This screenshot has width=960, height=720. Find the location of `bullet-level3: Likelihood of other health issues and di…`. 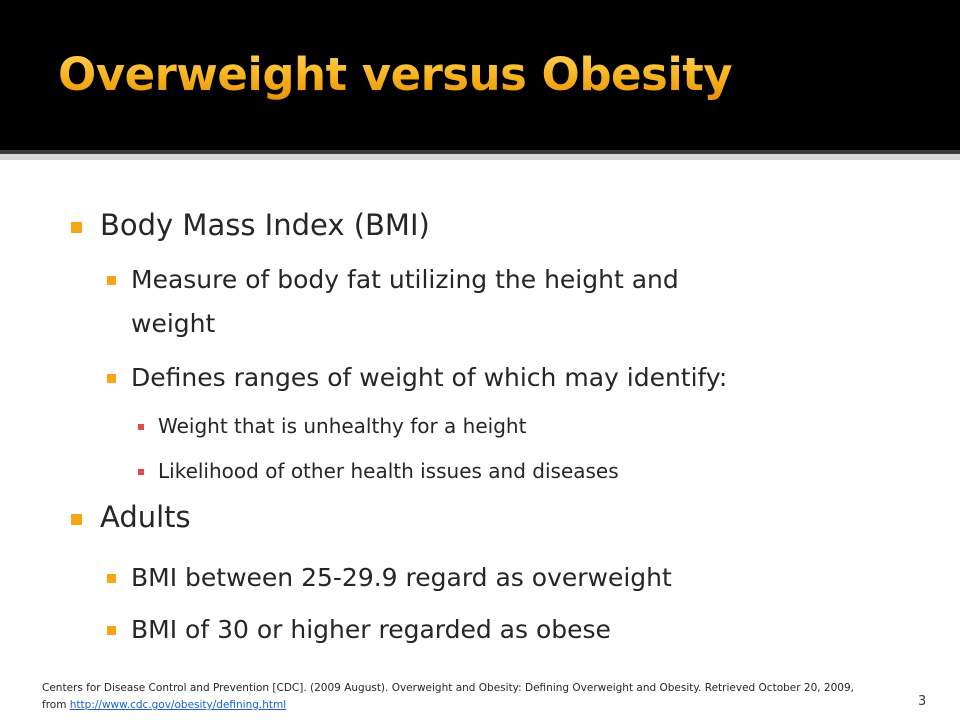

bullet-level3: Likelihood of other health issues and di… is located at coordinates (388, 471).